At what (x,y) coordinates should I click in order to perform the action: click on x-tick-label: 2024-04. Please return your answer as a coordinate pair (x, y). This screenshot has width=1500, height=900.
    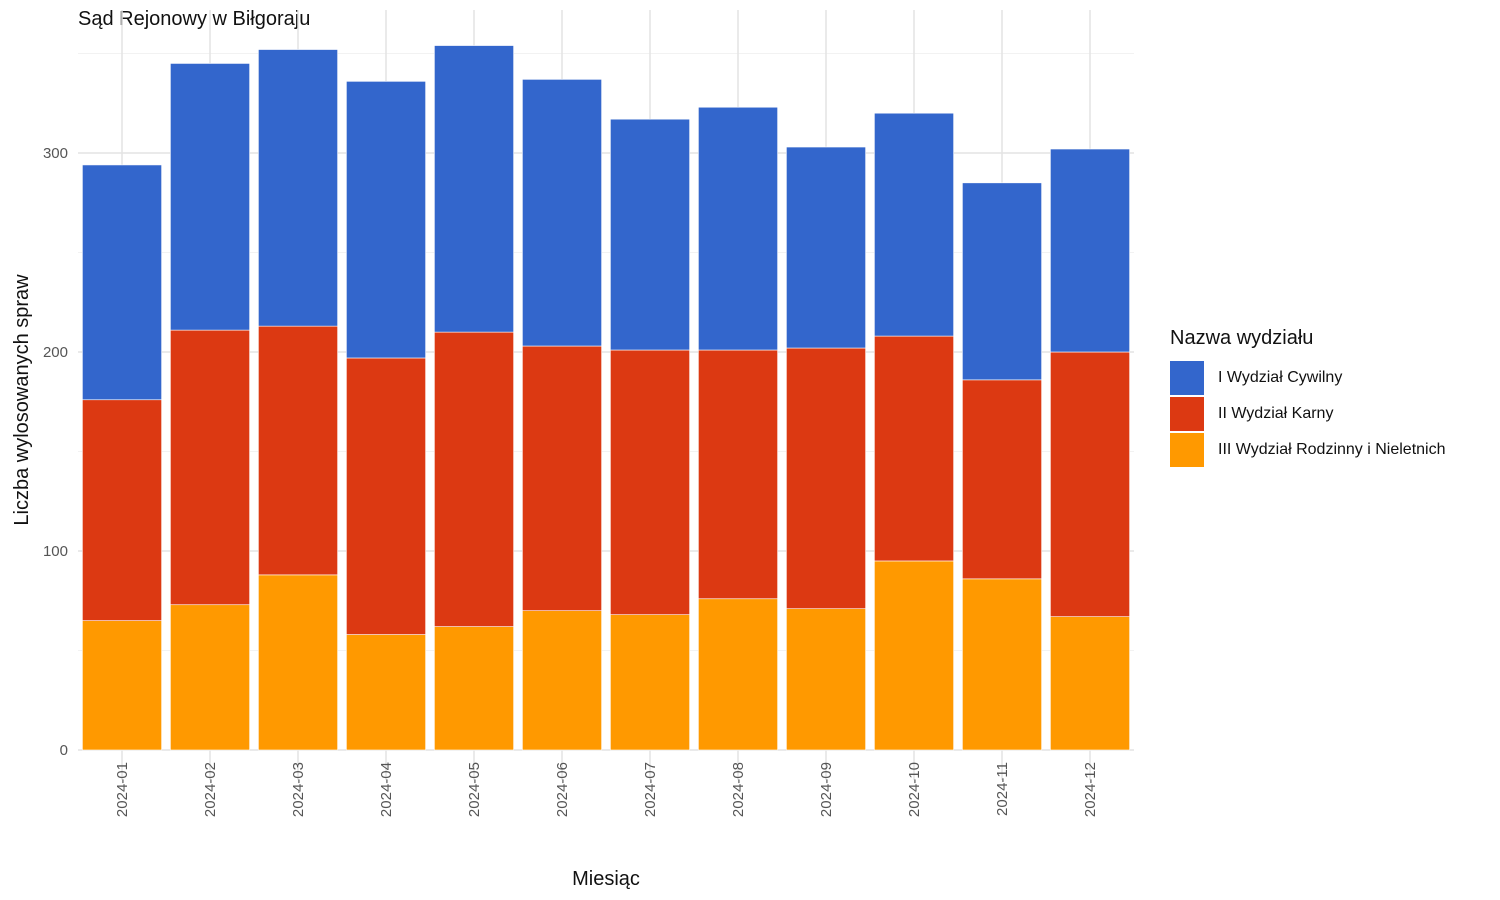
    Looking at the image, I should click on (386, 789).